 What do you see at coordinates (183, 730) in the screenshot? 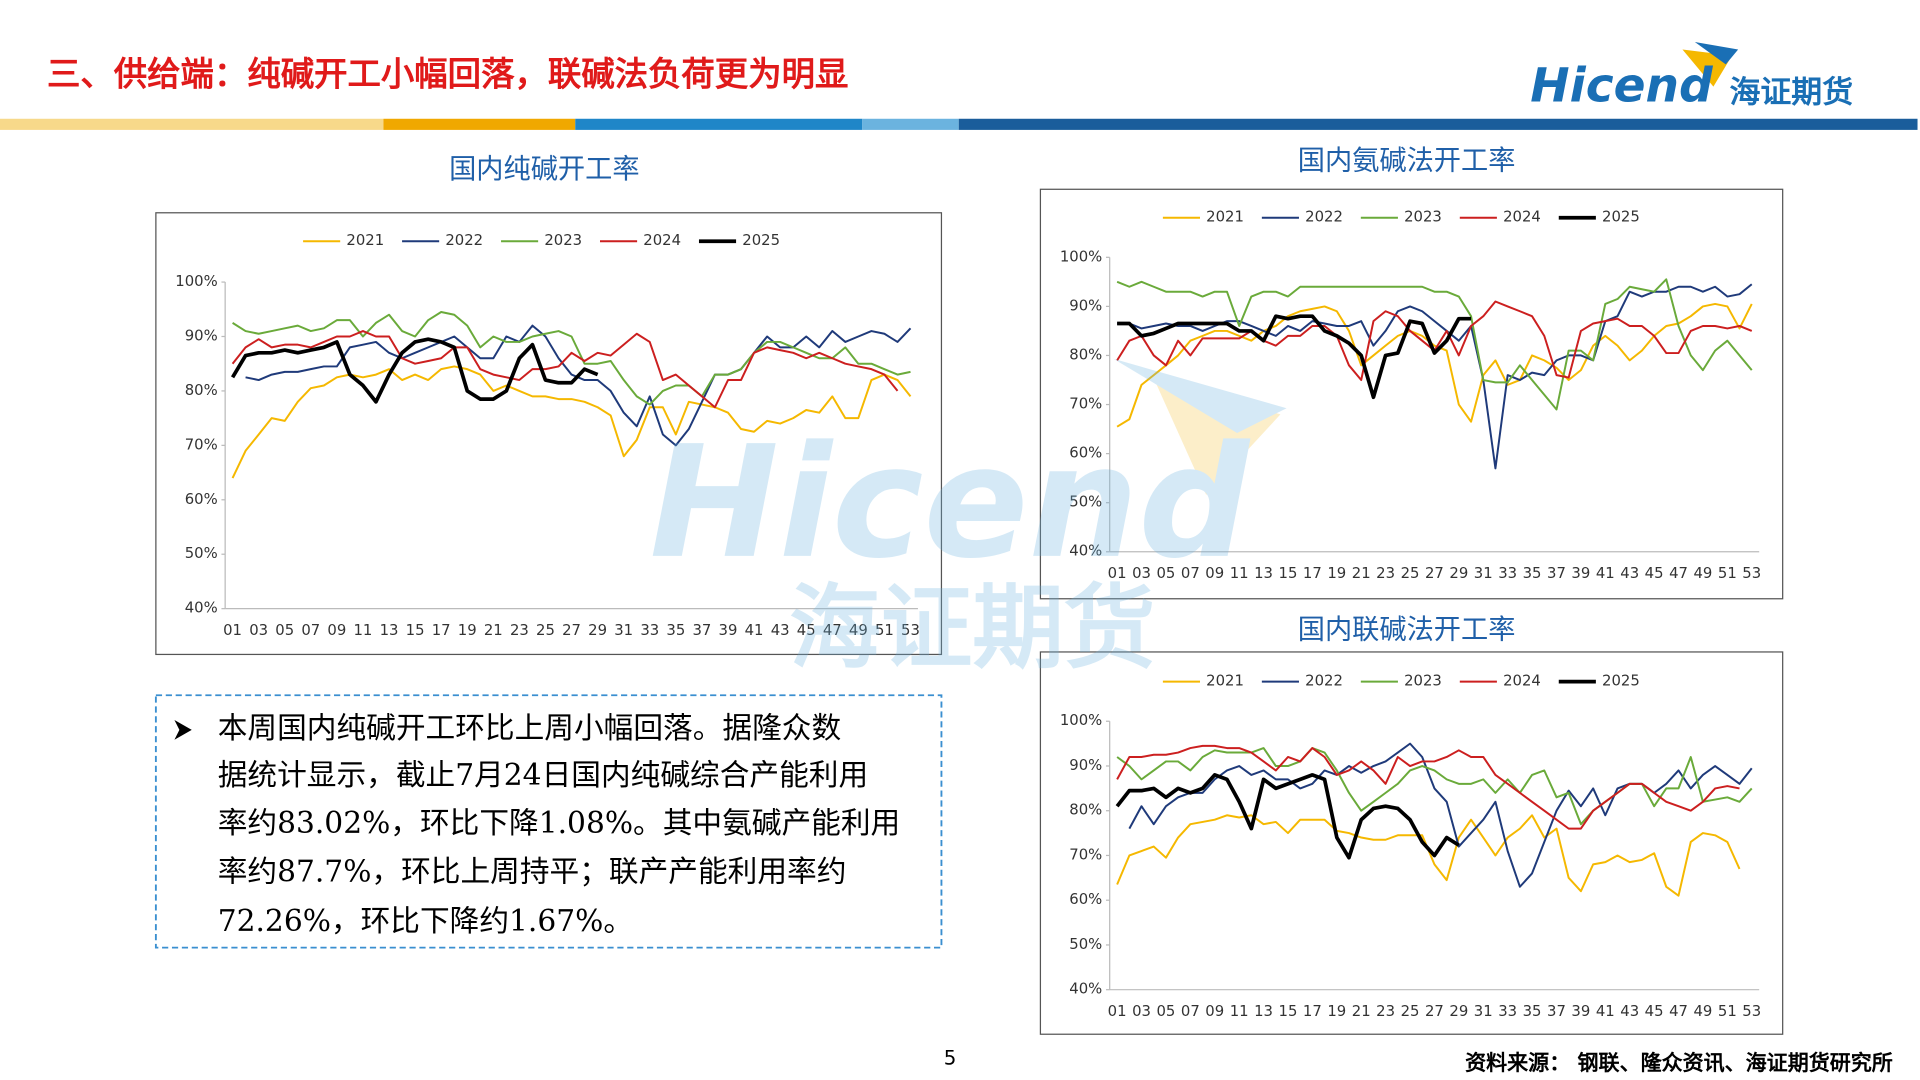
I see `bullet` at bounding box center [183, 730].